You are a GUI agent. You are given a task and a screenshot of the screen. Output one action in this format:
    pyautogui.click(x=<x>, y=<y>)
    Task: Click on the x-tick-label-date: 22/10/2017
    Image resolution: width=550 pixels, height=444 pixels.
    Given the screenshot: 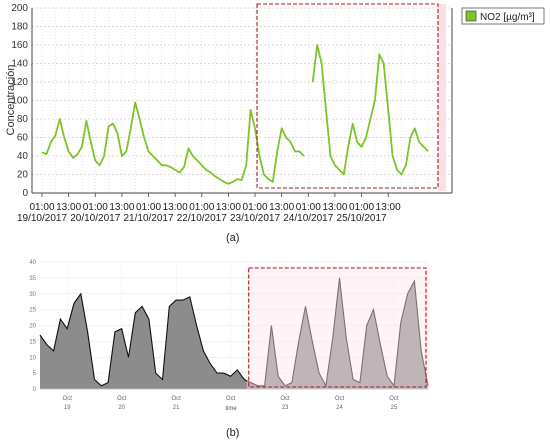 What is the action you would take?
    pyautogui.click(x=202, y=218)
    